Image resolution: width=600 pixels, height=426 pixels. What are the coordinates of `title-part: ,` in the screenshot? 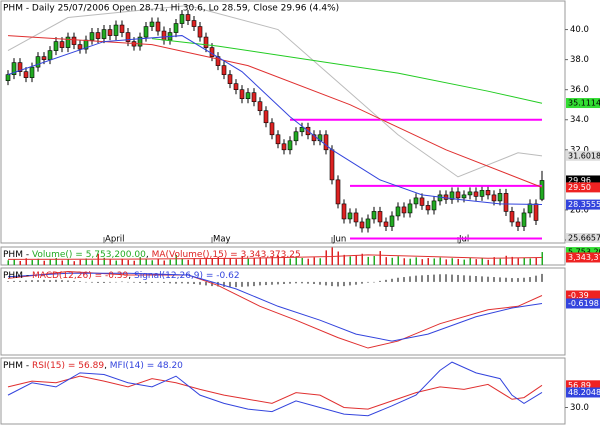 It's located at (149, 255).